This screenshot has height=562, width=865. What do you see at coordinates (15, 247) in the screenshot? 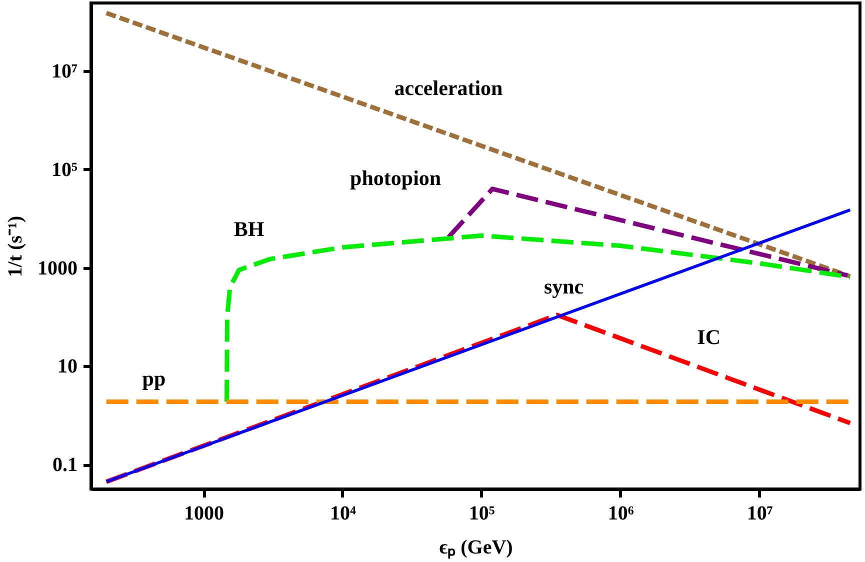
I see `y-axis-title: 1/t (s⁻¹)` at bounding box center [15, 247].